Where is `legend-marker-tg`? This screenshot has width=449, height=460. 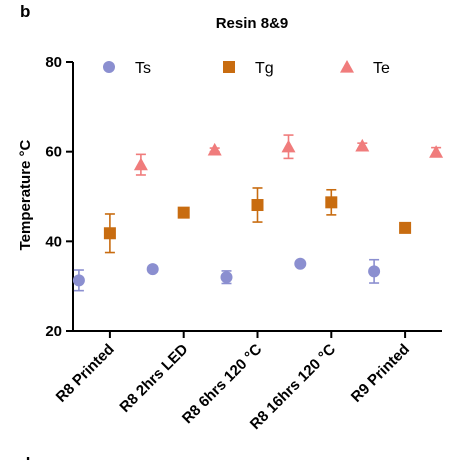 legend-marker-tg is located at coordinates (229, 67).